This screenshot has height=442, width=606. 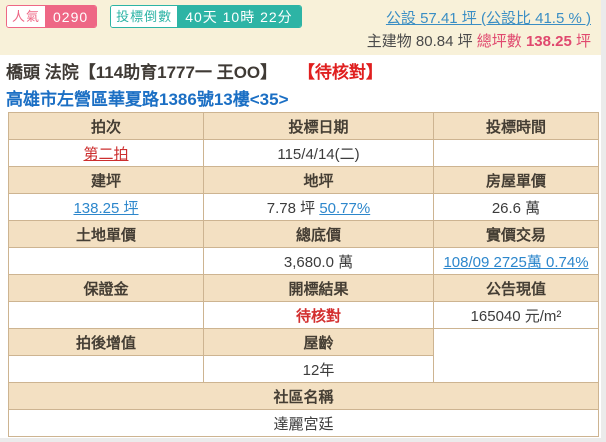 I want to click on header-building-area: 建坪, so click(x=106, y=180).